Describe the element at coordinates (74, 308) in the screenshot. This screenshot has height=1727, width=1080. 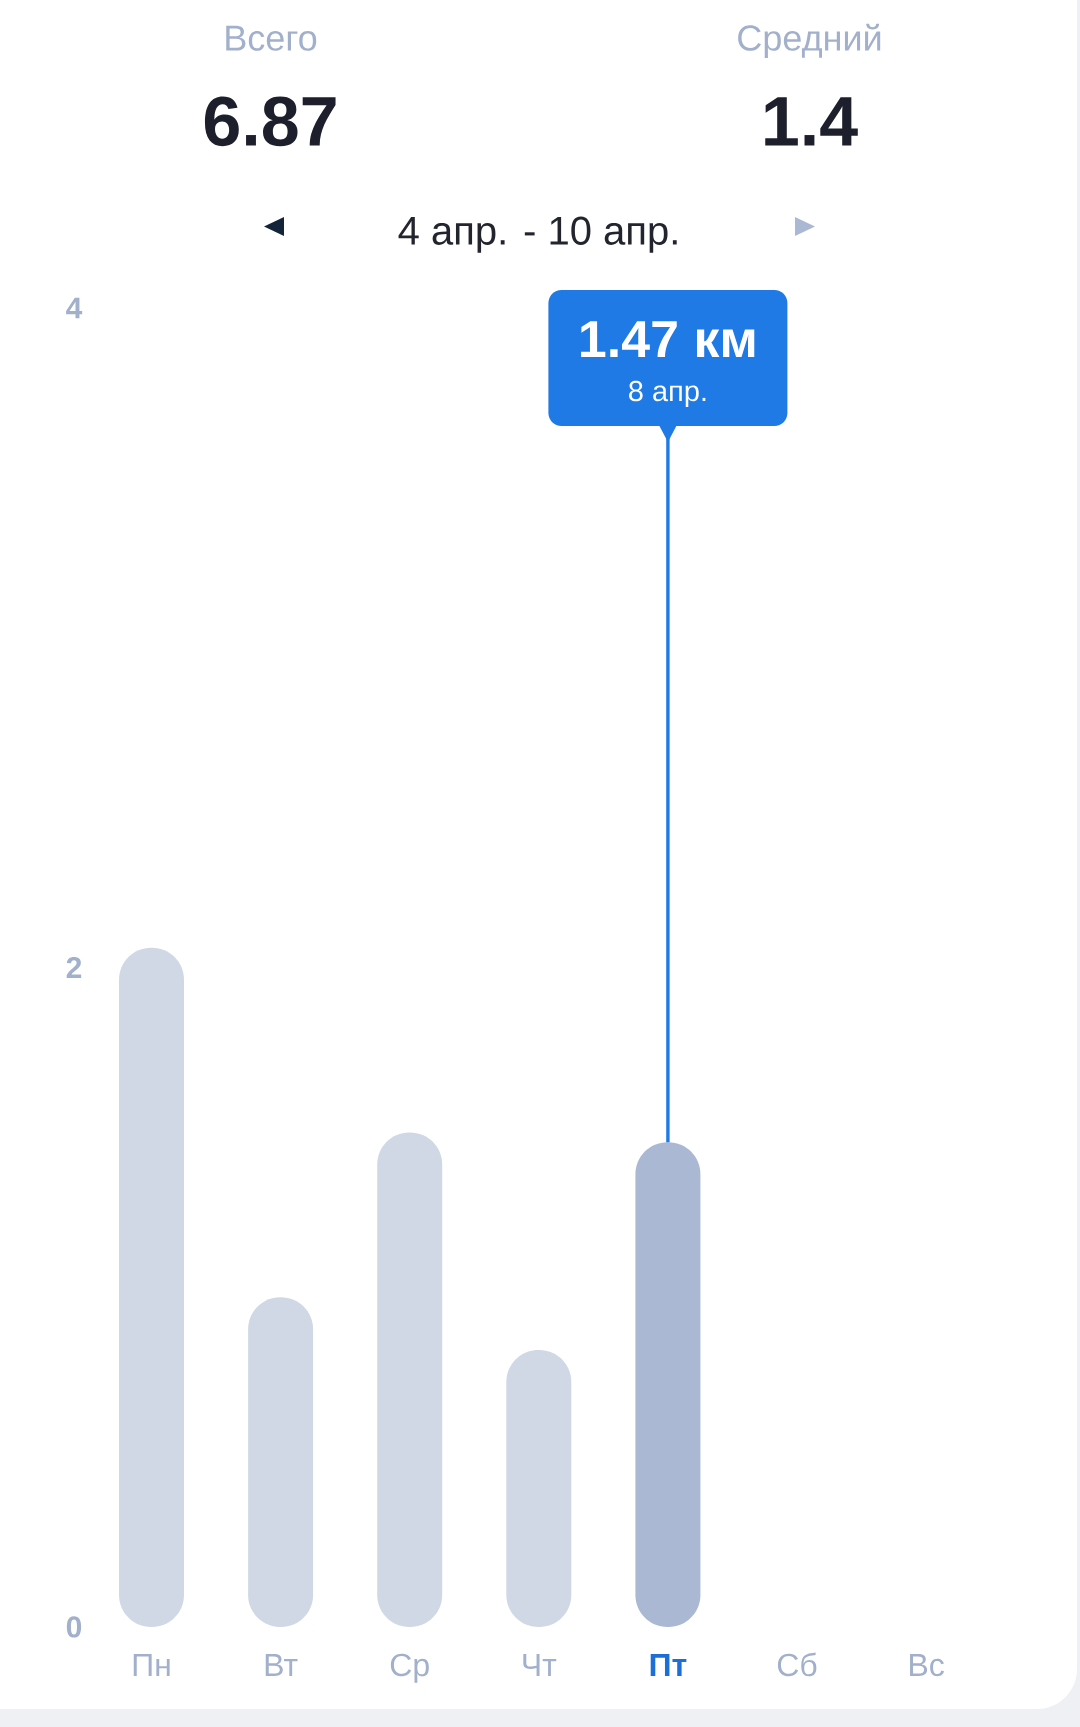
I see `y-tick-label: 4` at that location.